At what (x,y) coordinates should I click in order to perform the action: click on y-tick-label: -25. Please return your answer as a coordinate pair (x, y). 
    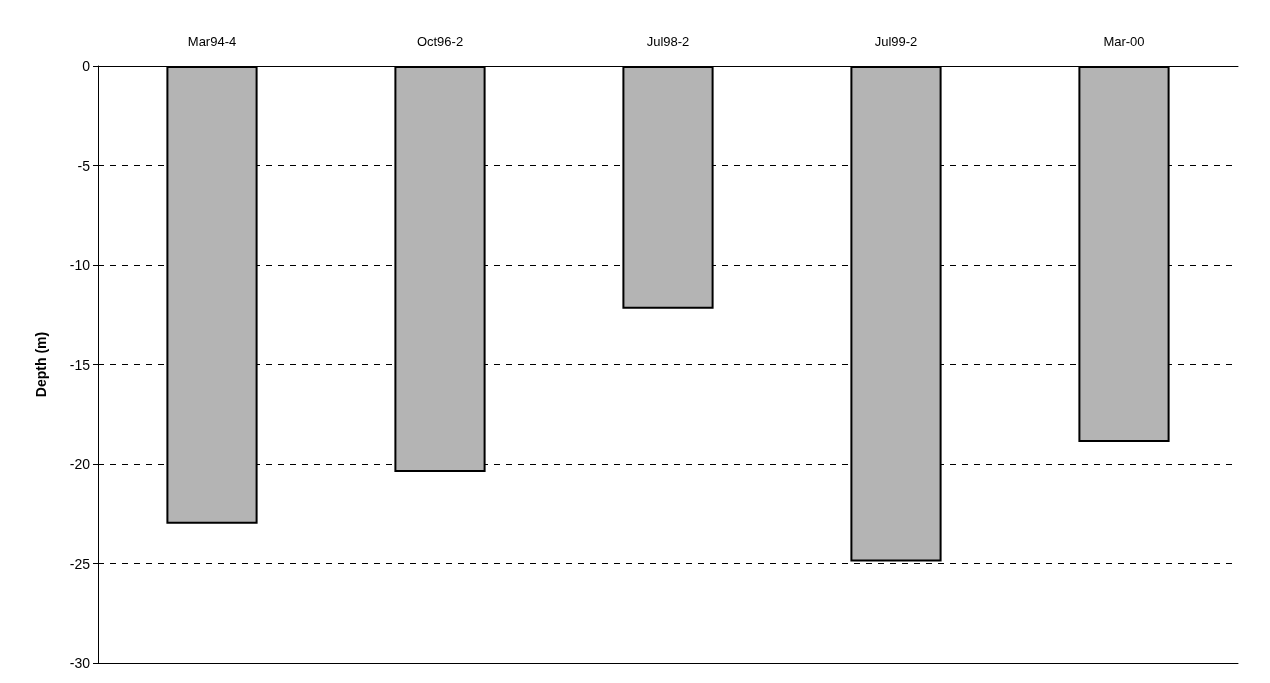
    Looking at the image, I should click on (80, 563).